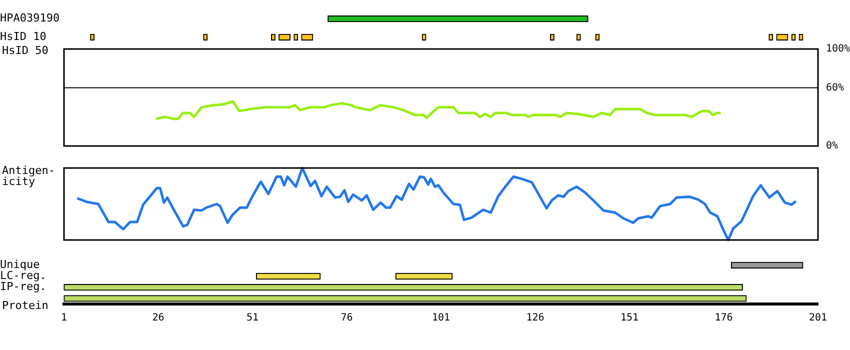  I want to click on y-axis-title: Antigen-icity, so click(29, 176).